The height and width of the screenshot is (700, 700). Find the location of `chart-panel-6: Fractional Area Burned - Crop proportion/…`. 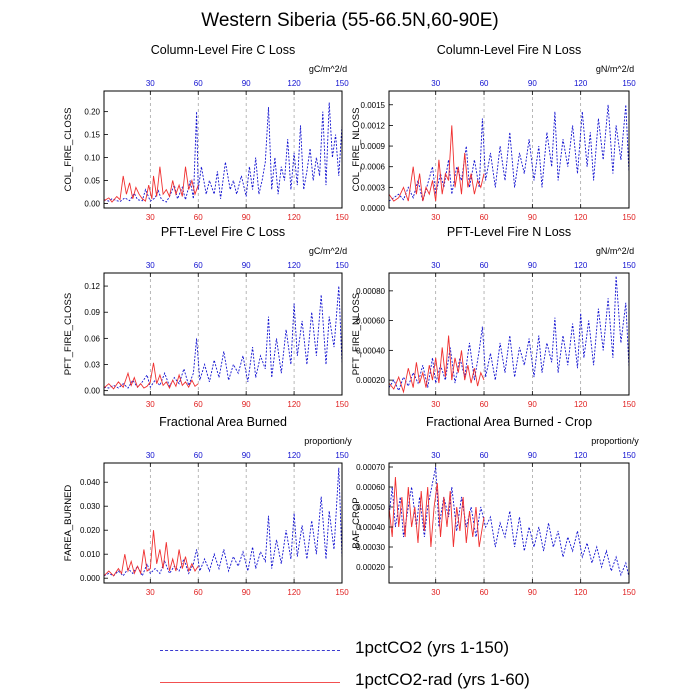

chart-panel-6: Fractional Area Burned - Crop proportion/… is located at coordinates (495, 506).